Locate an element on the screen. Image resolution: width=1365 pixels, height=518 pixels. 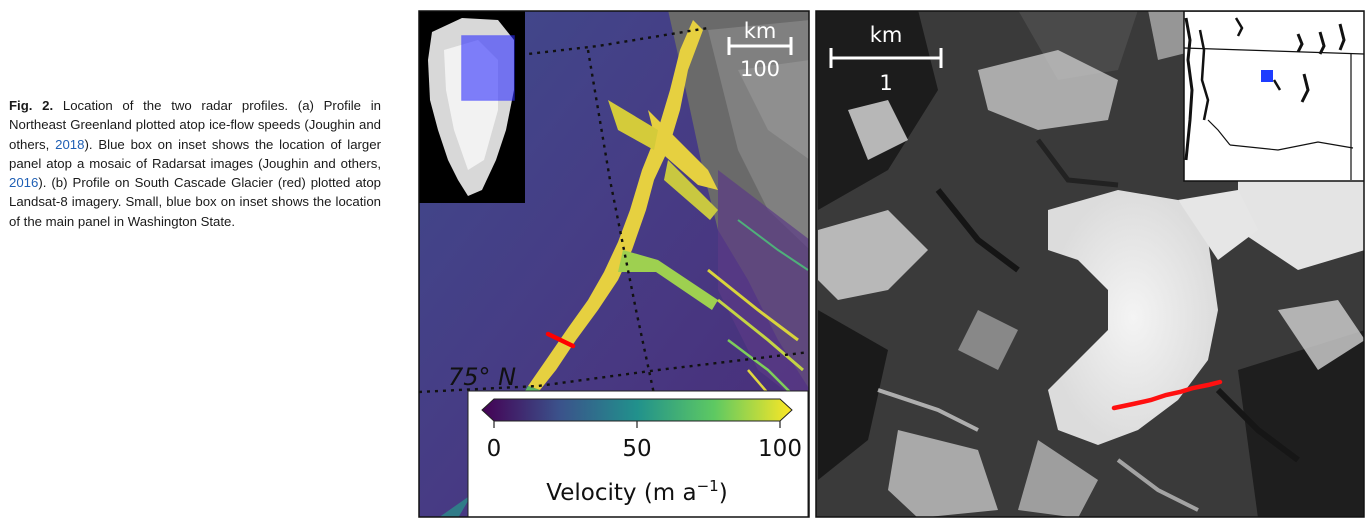
colorbar-tick-50: 50 is located at coordinates (636, 449).